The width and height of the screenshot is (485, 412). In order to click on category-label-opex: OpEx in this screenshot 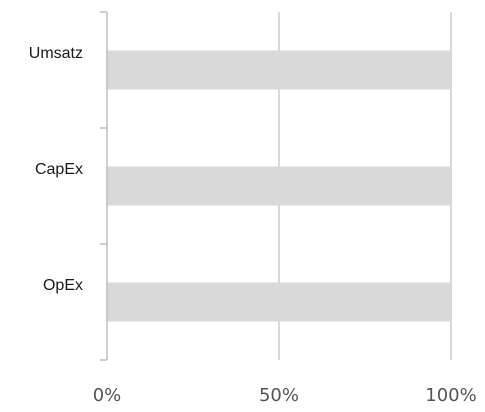, I will do `click(63, 285)`.